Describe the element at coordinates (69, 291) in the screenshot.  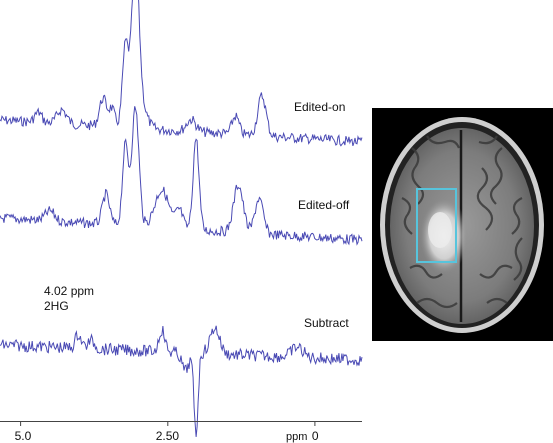
I see `annotation-shift: 4.02 ppm` at that location.